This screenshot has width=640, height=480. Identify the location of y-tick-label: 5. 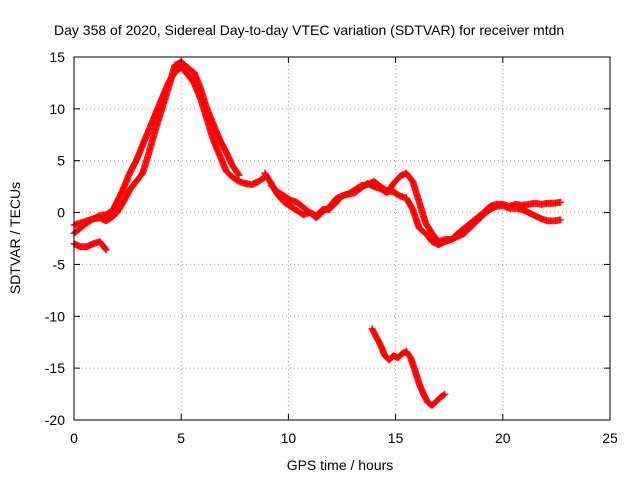
(61, 161).